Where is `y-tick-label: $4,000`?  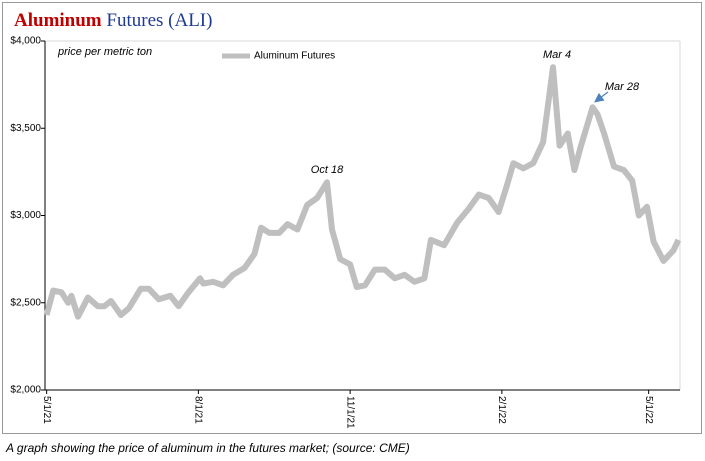 y-tick-label: $4,000 is located at coordinates (25, 41).